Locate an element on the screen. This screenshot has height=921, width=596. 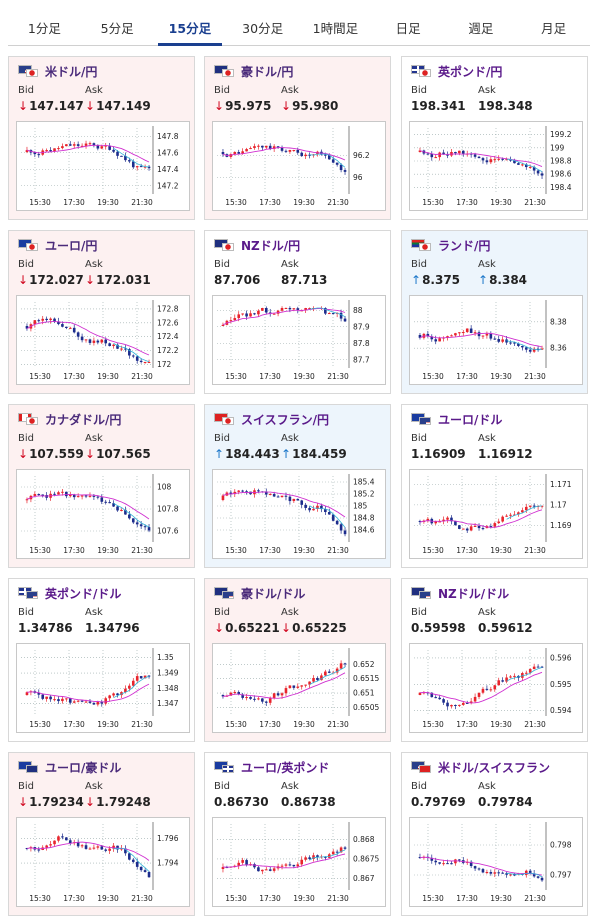
pair-name: ランド/円 is located at coordinates (464, 245).